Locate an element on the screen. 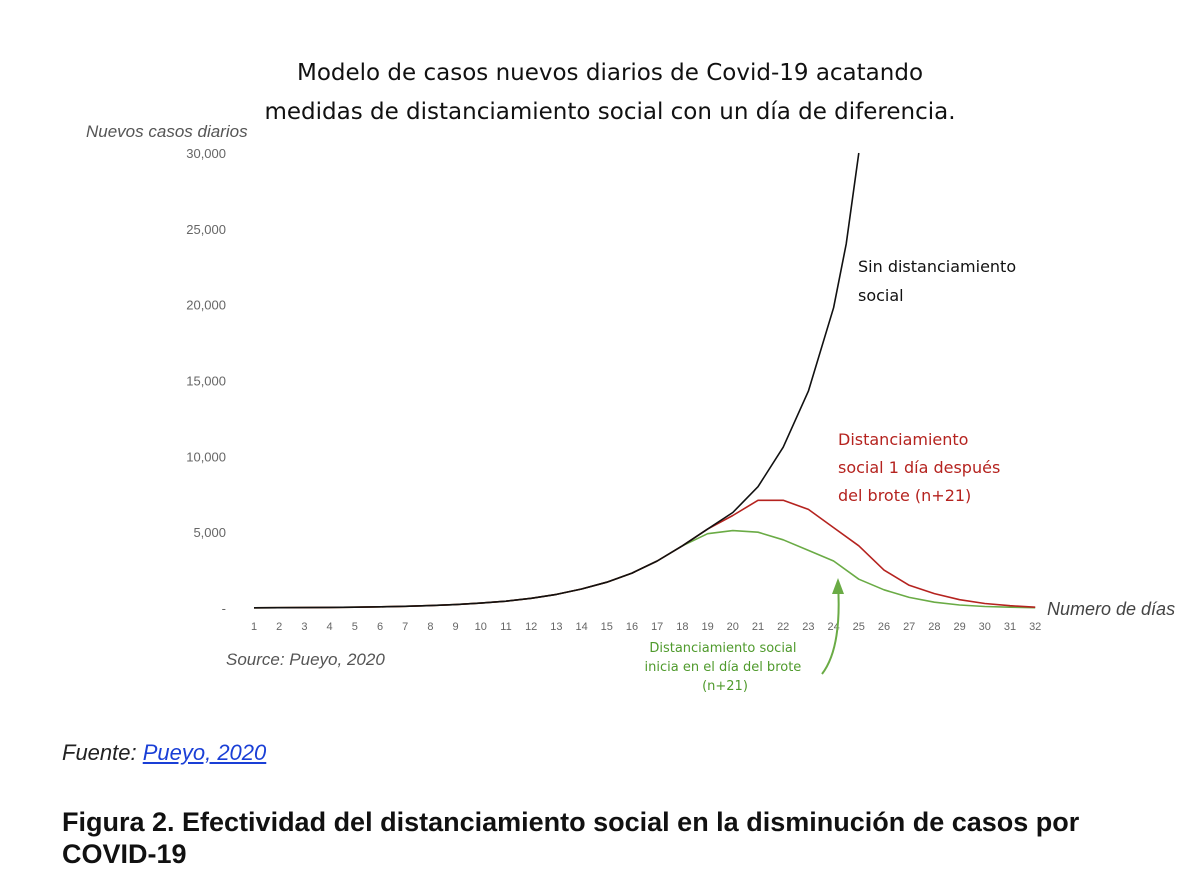  x-tick-label: 19 is located at coordinates (707, 627).